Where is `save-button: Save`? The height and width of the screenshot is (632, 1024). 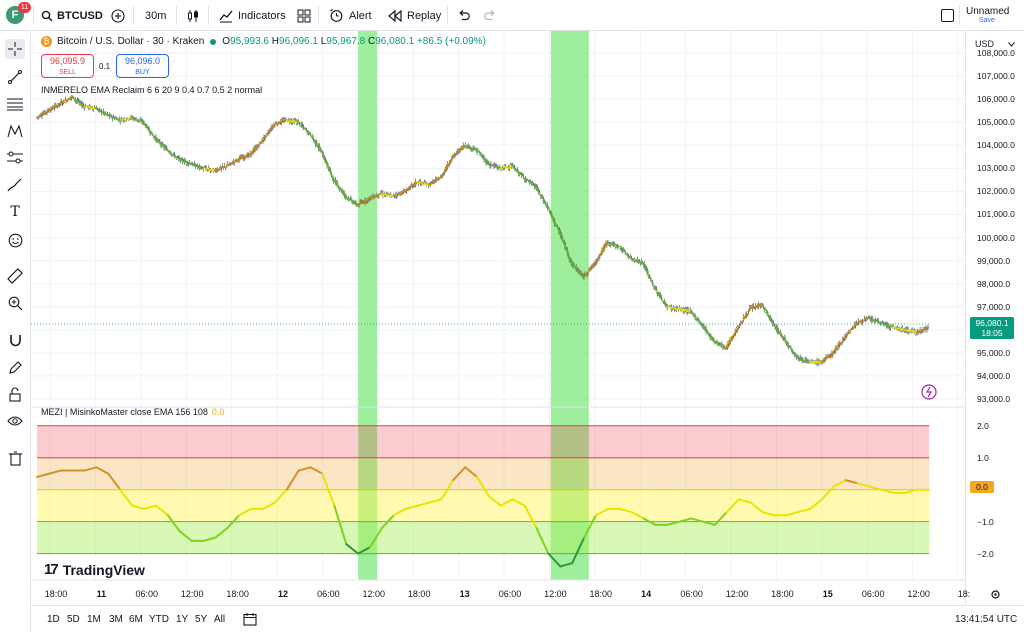
save-button: Save is located at coordinates (987, 20).